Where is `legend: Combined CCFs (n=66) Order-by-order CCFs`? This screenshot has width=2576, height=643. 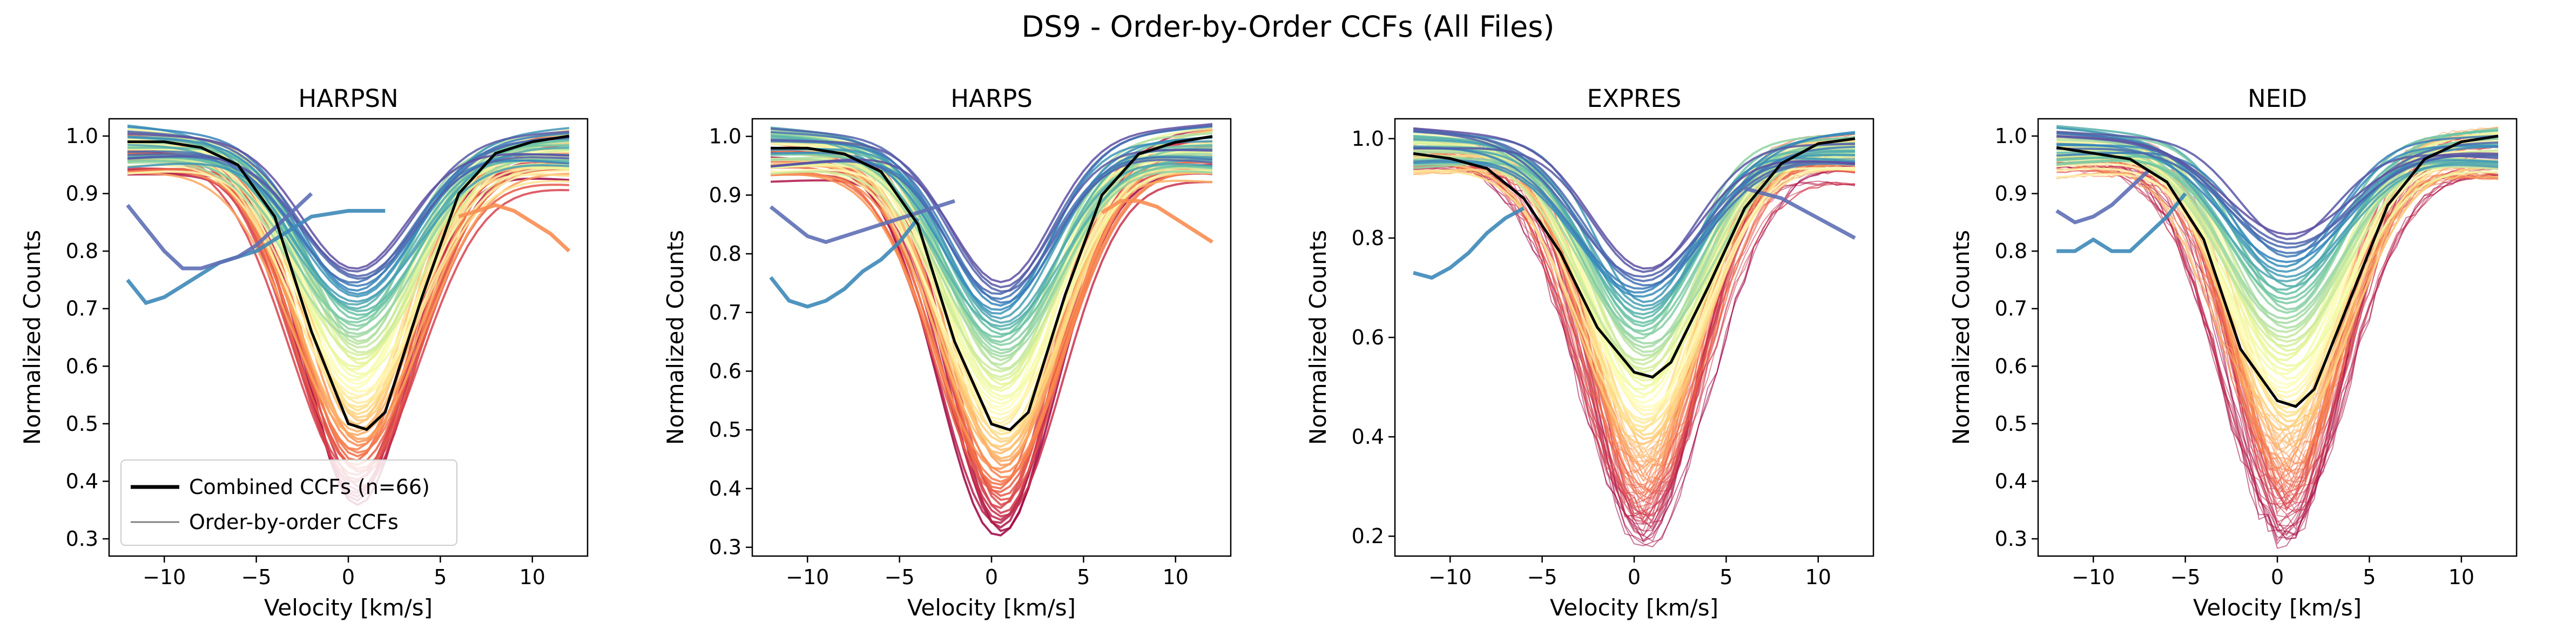 legend: Combined CCFs (n=66) Order-by-order CCFs is located at coordinates (288, 502).